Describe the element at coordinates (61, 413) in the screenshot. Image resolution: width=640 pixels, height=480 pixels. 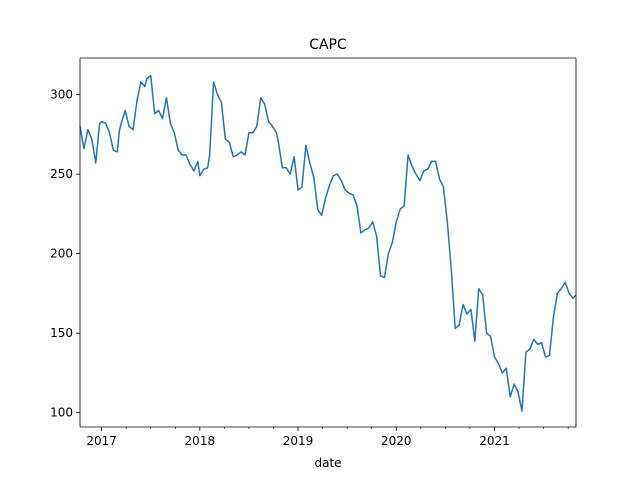
I see `y-tick-label: 100` at that location.